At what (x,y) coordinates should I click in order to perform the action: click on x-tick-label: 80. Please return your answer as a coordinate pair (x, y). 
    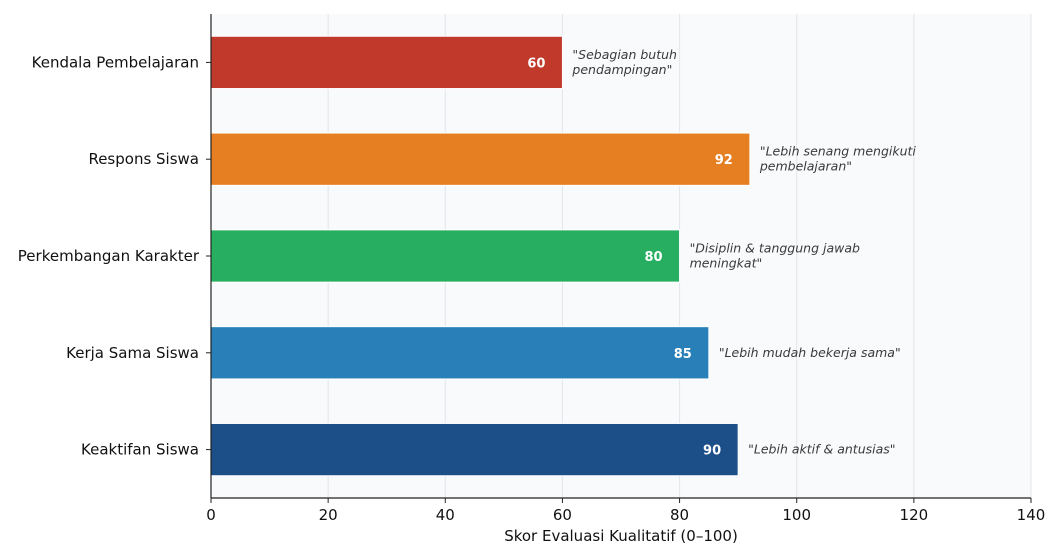
    Looking at the image, I should click on (679, 515).